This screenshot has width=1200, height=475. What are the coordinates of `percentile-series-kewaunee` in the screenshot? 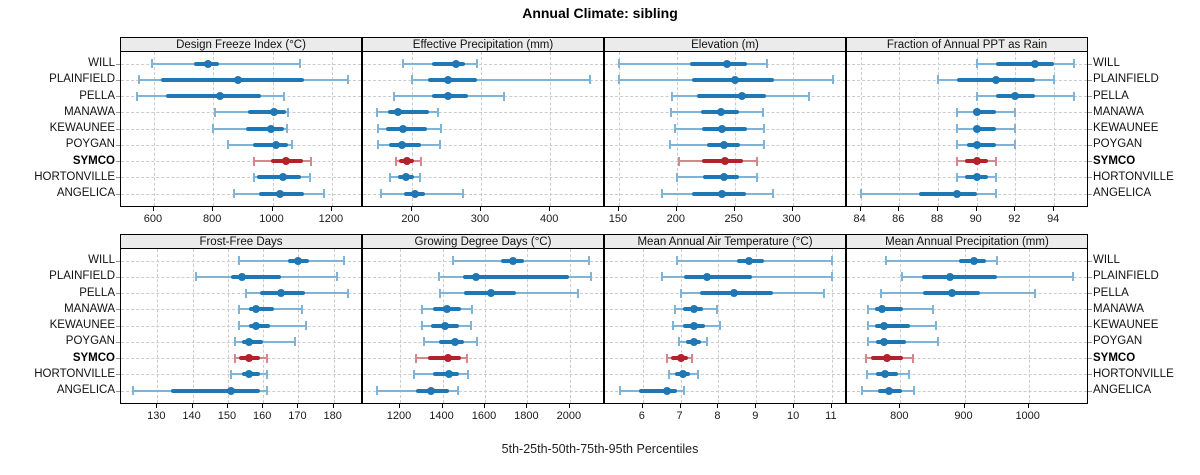 It's located at (483, 326).